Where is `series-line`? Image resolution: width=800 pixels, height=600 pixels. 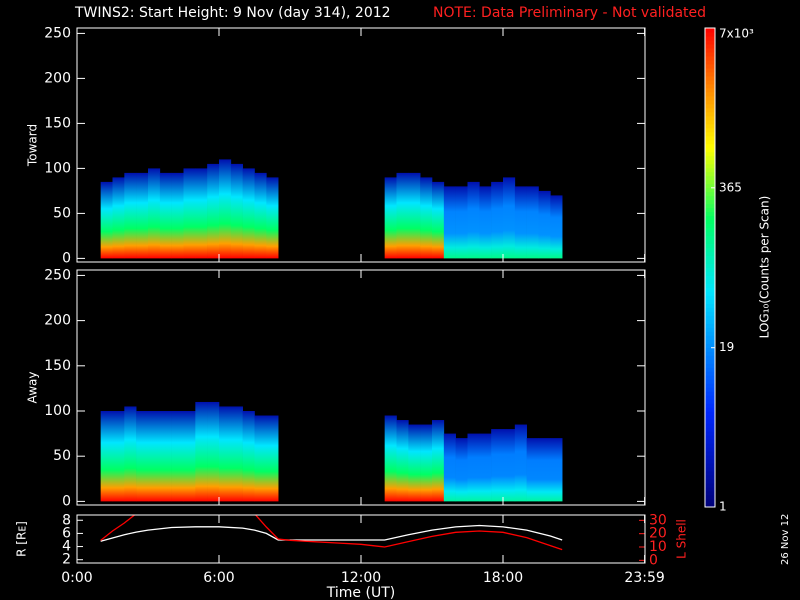 series-line is located at coordinates (331, 533).